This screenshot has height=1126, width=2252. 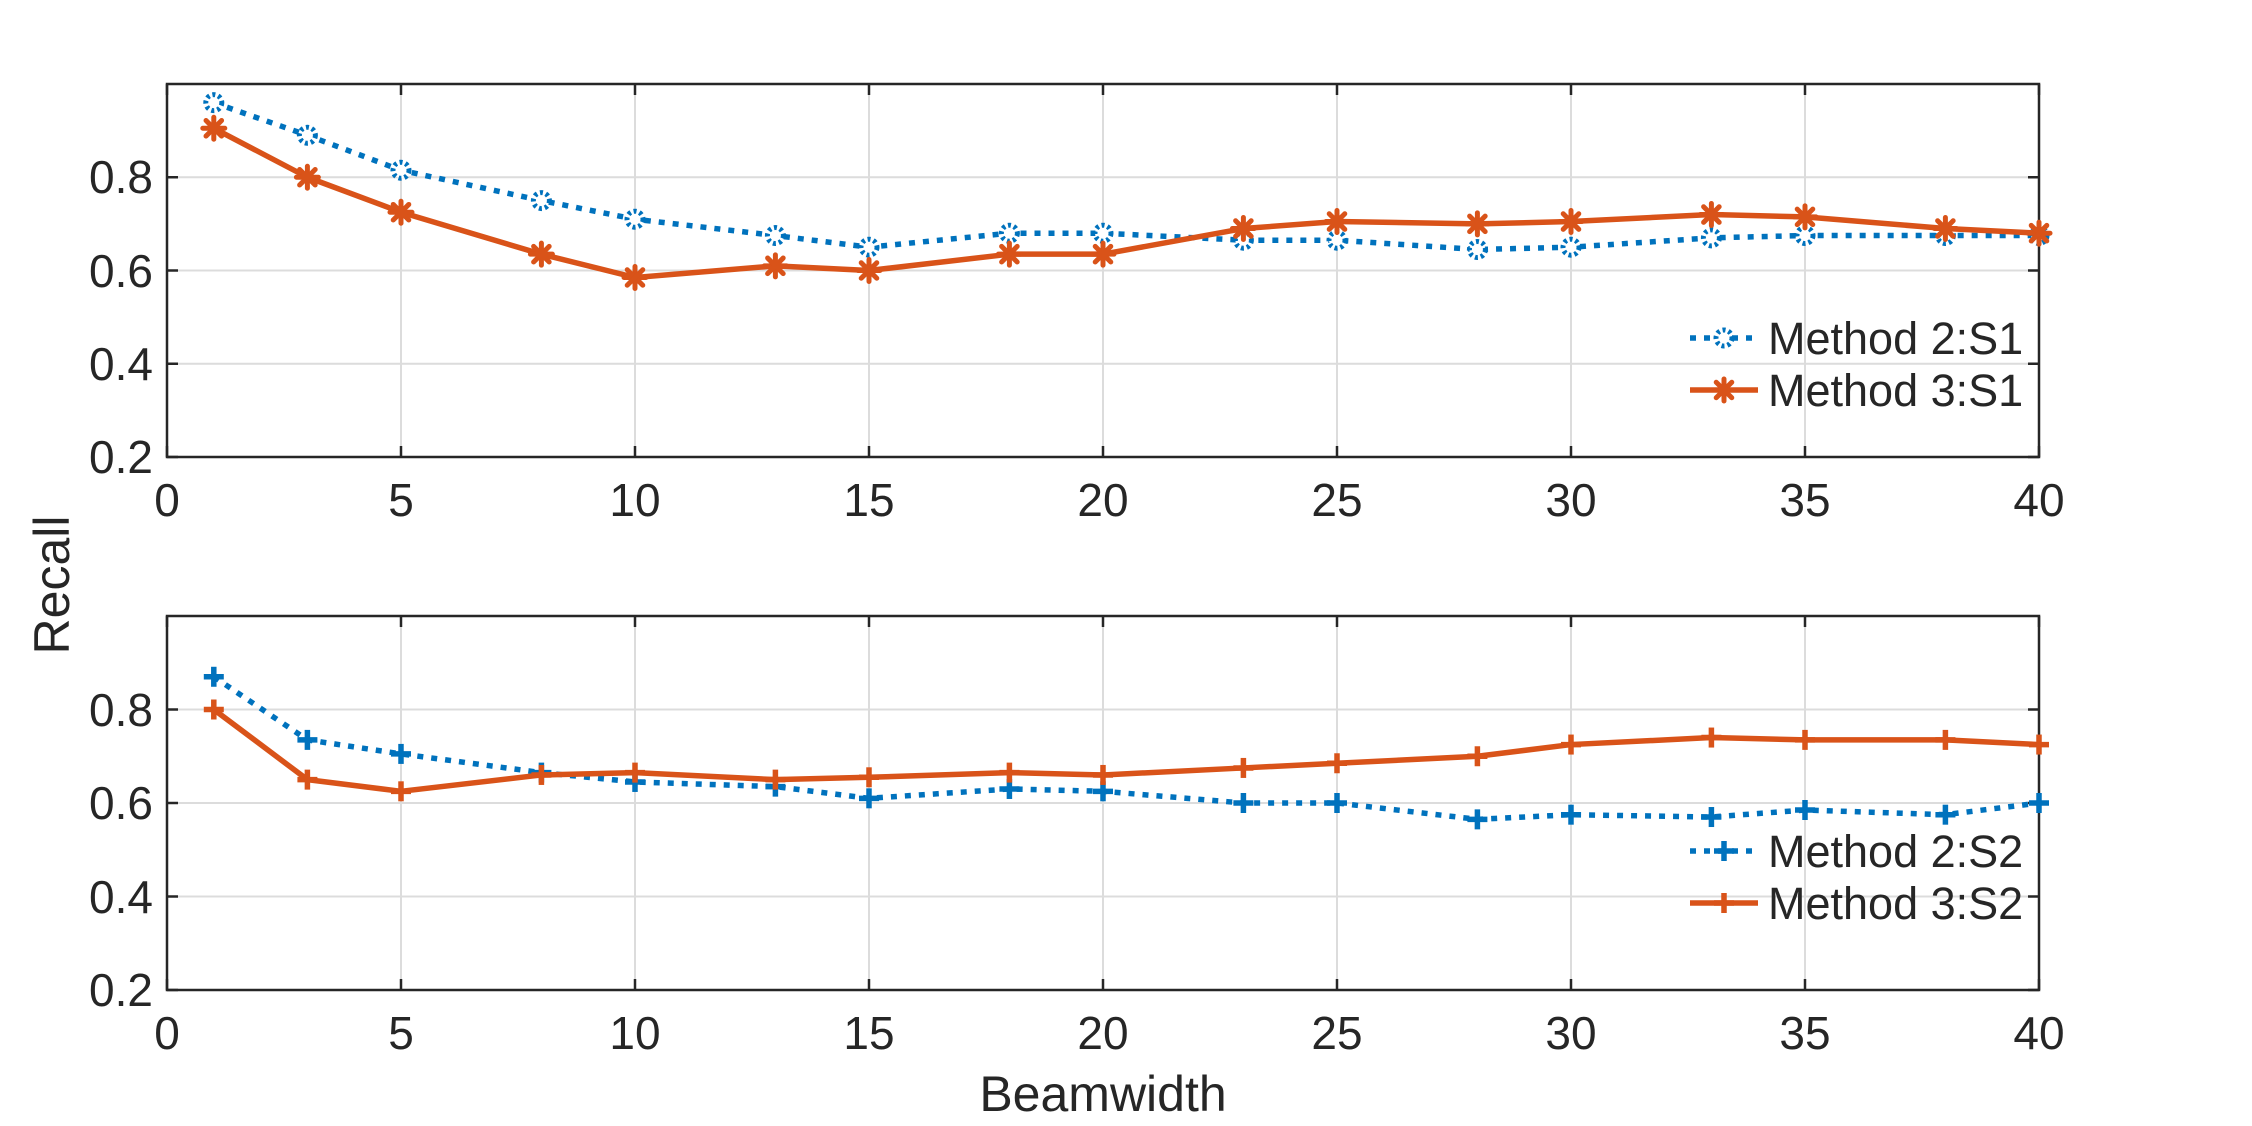 I want to click on legend-entry-method-2-s2: Method 2:S2, so click(x=1855, y=851).